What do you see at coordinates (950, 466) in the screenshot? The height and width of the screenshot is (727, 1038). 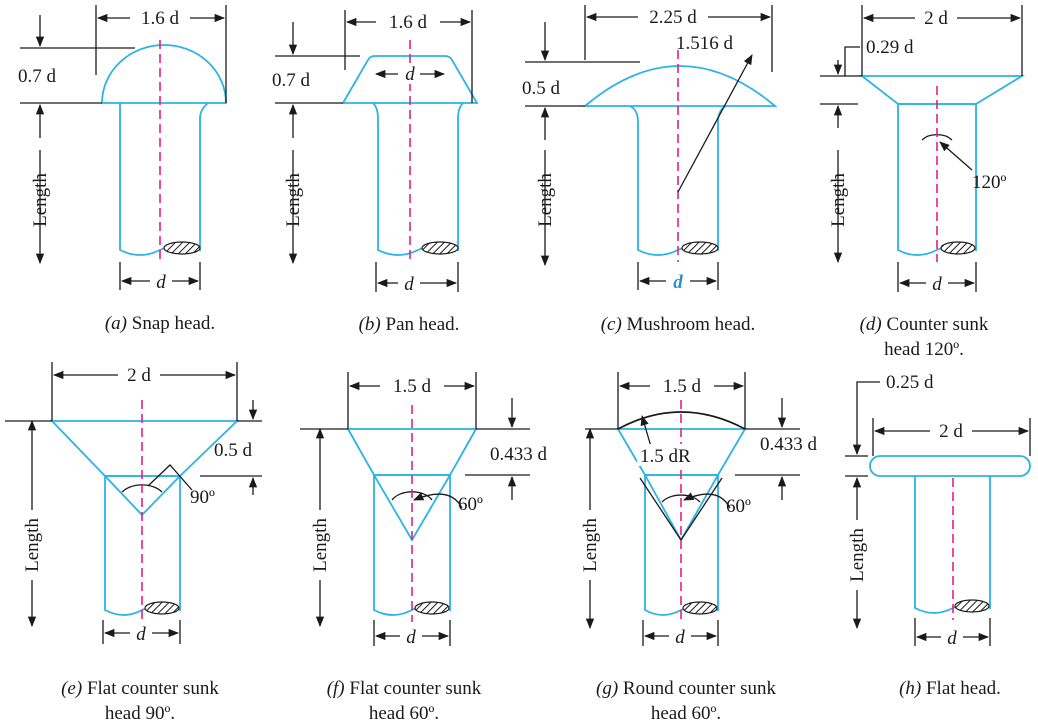 I see `flat-head-outline` at bounding box center [950, 466].